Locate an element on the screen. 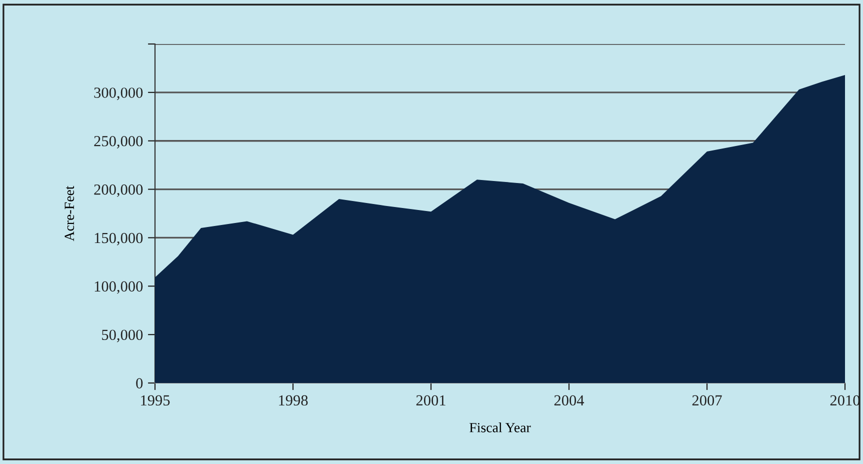  y-axis-title: Acre-Feet is located at coordinates (69, 214).